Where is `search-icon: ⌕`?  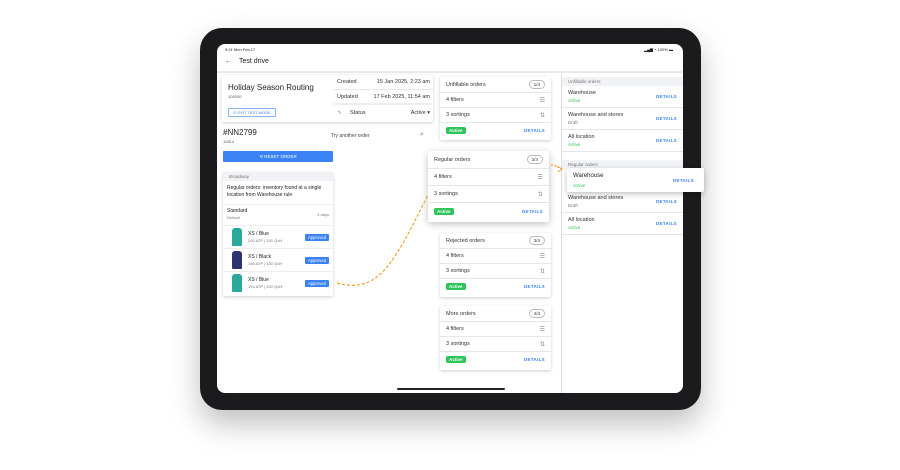
search-icon: ⌕ is located at coordinates (422, 134).